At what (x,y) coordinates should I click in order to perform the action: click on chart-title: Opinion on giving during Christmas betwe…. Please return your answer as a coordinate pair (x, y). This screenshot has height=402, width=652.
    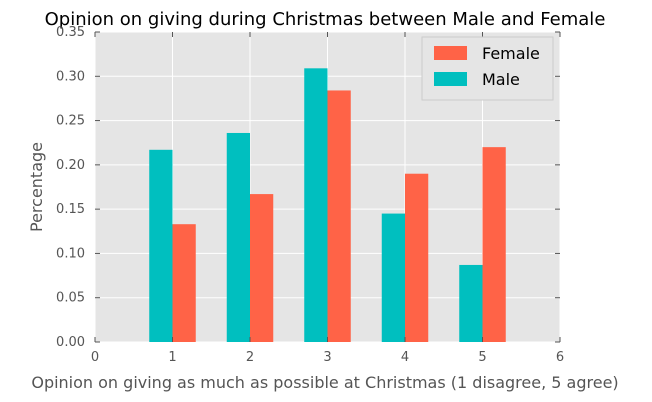
    Looking at the image, I should click on (325, 19).